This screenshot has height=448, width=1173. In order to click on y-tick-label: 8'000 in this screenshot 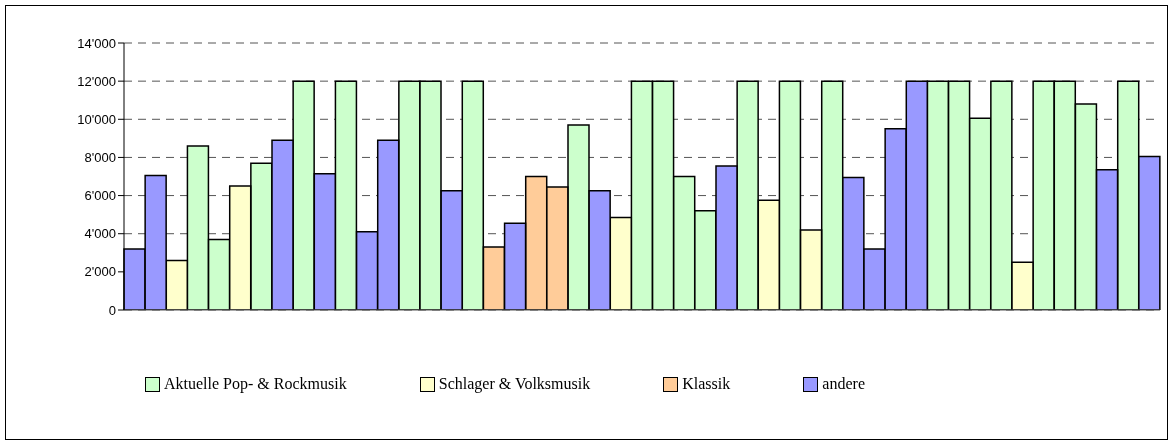, I will do `click(100, 158)`.